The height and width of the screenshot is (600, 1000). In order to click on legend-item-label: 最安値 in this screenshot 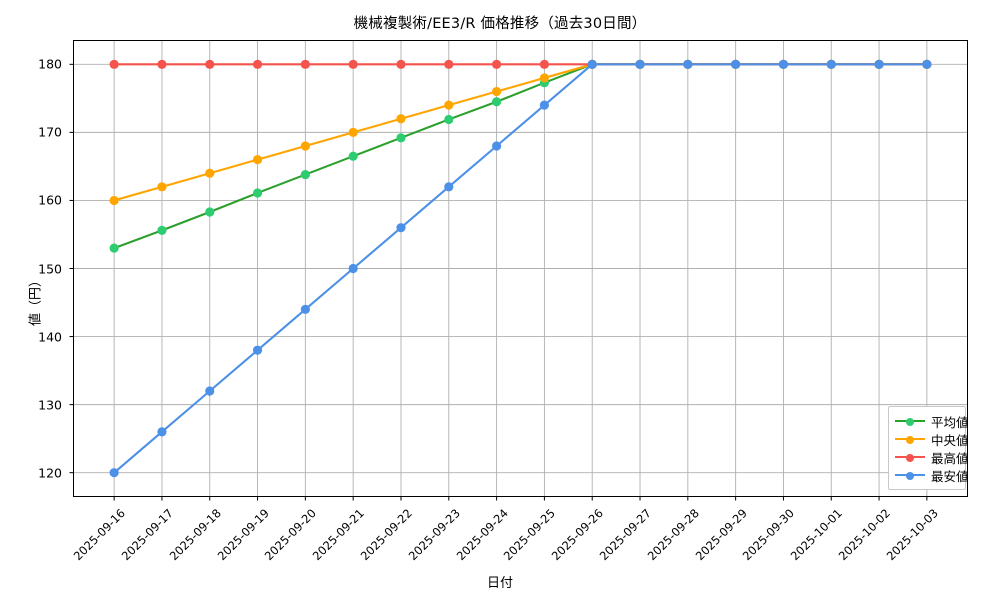, I will do `click(950, 476)`.